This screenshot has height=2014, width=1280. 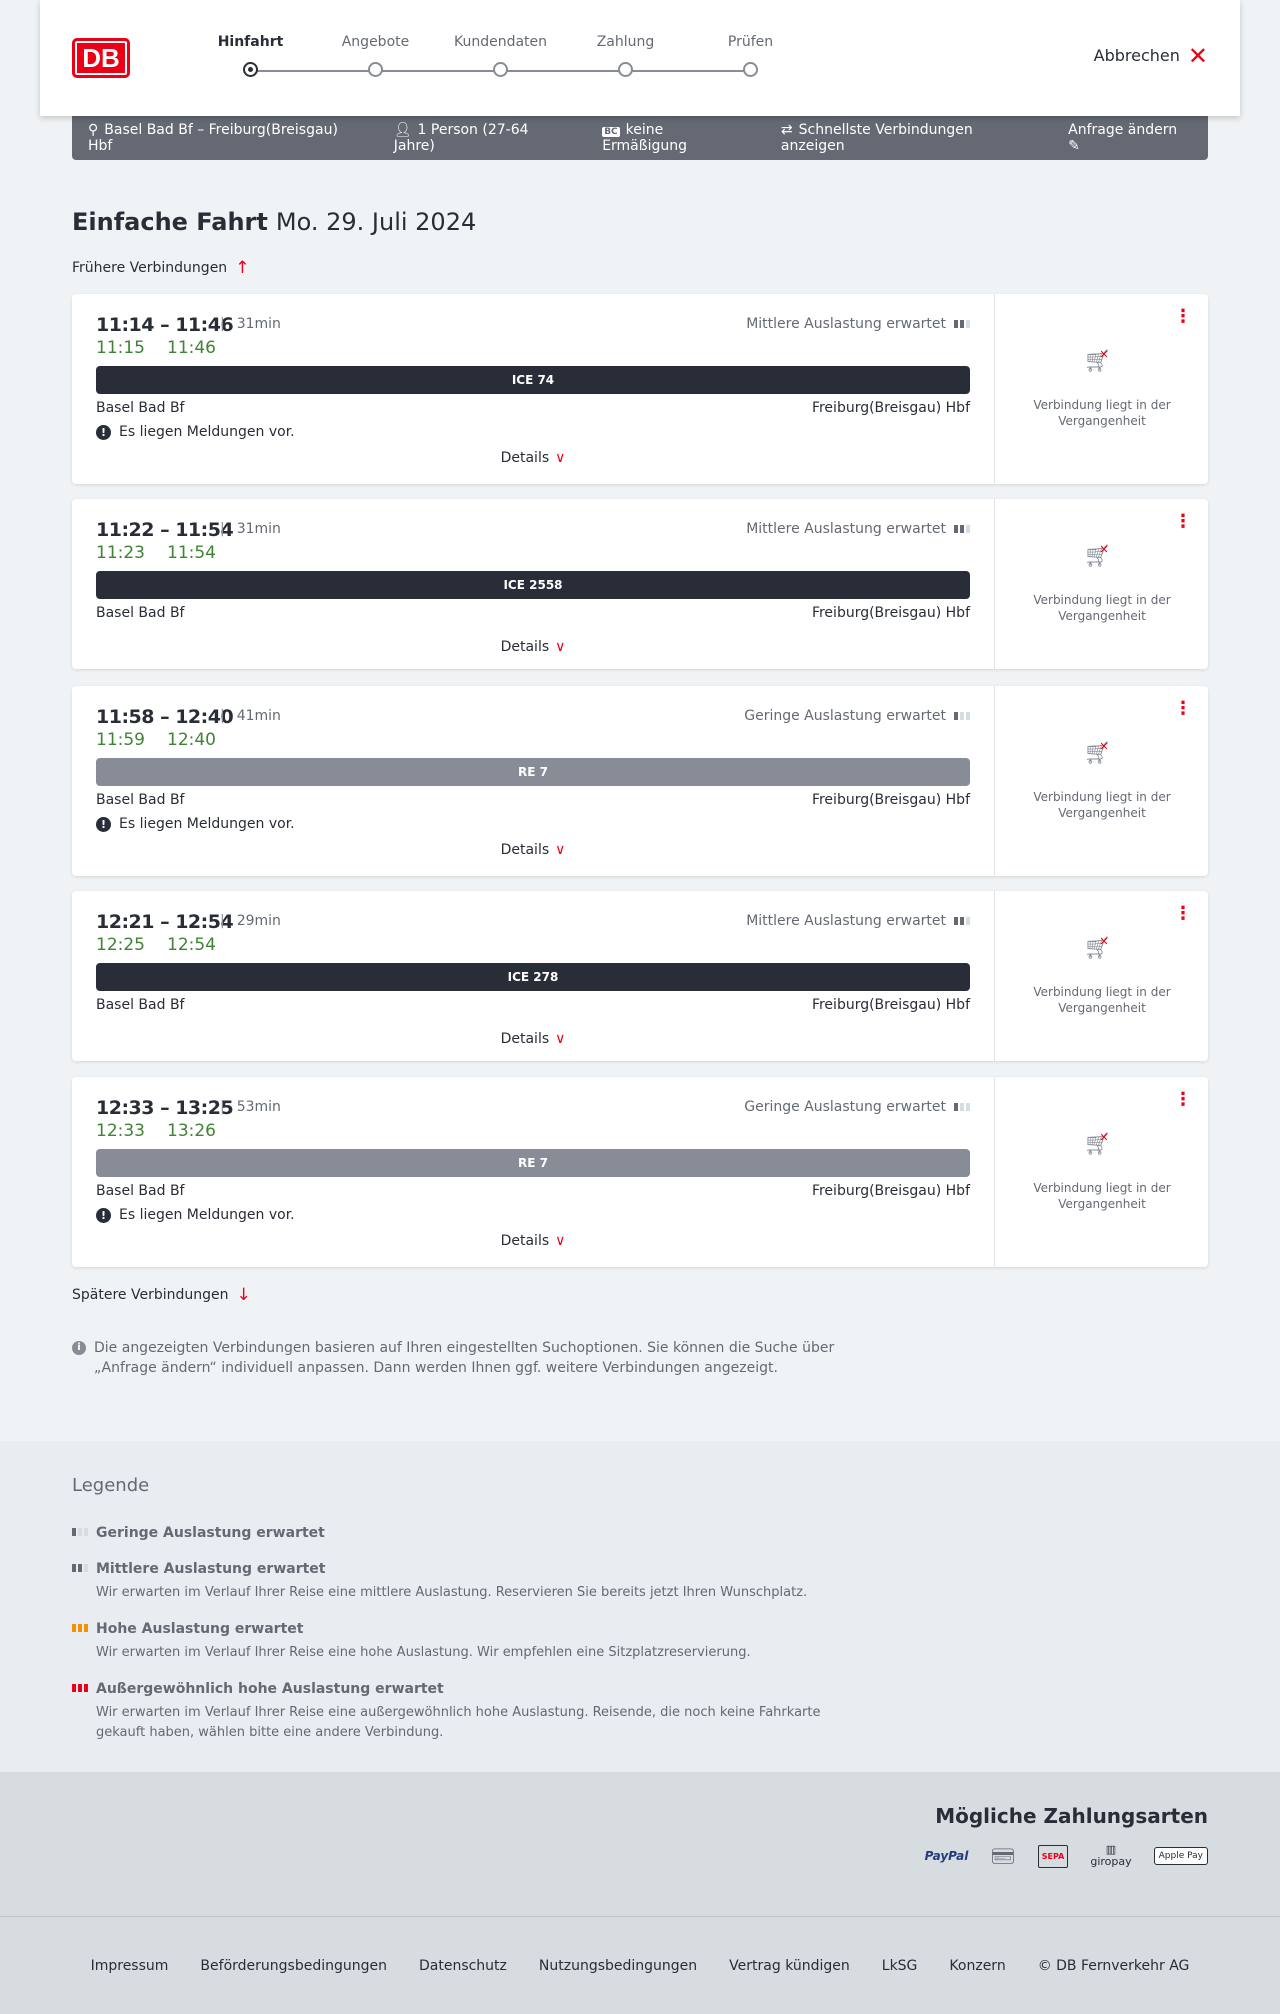 What do you see at coordinates (101, 58) in the screenshot?
I see `db-logo: DB` at bounding box center [101, 58].